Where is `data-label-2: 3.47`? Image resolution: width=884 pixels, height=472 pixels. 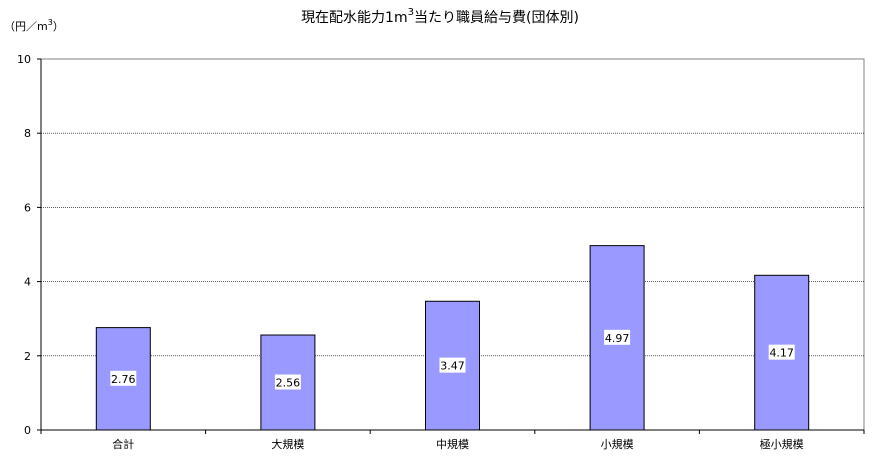 data-label-2: 3.47 is located at coordinates (452, 366).